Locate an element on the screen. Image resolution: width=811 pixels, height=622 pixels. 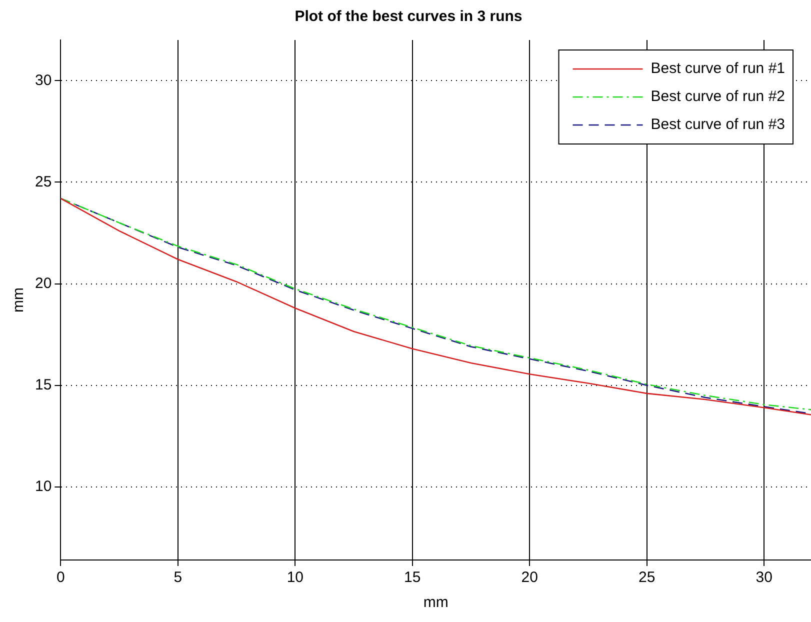
x-tick-label: 15 is located at coordinates (412, 577).